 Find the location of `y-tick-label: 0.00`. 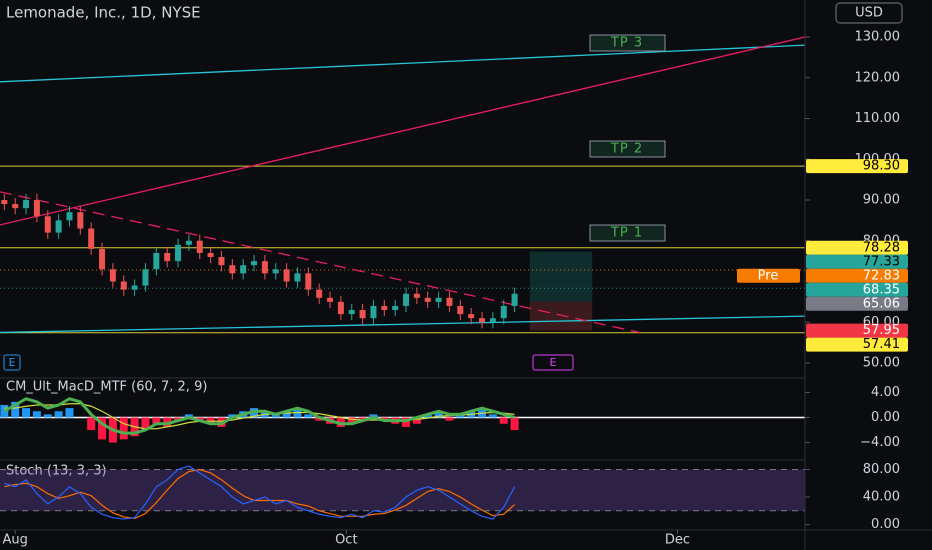

y-tick-label: 0.00 is located at coordinates (885, 417).